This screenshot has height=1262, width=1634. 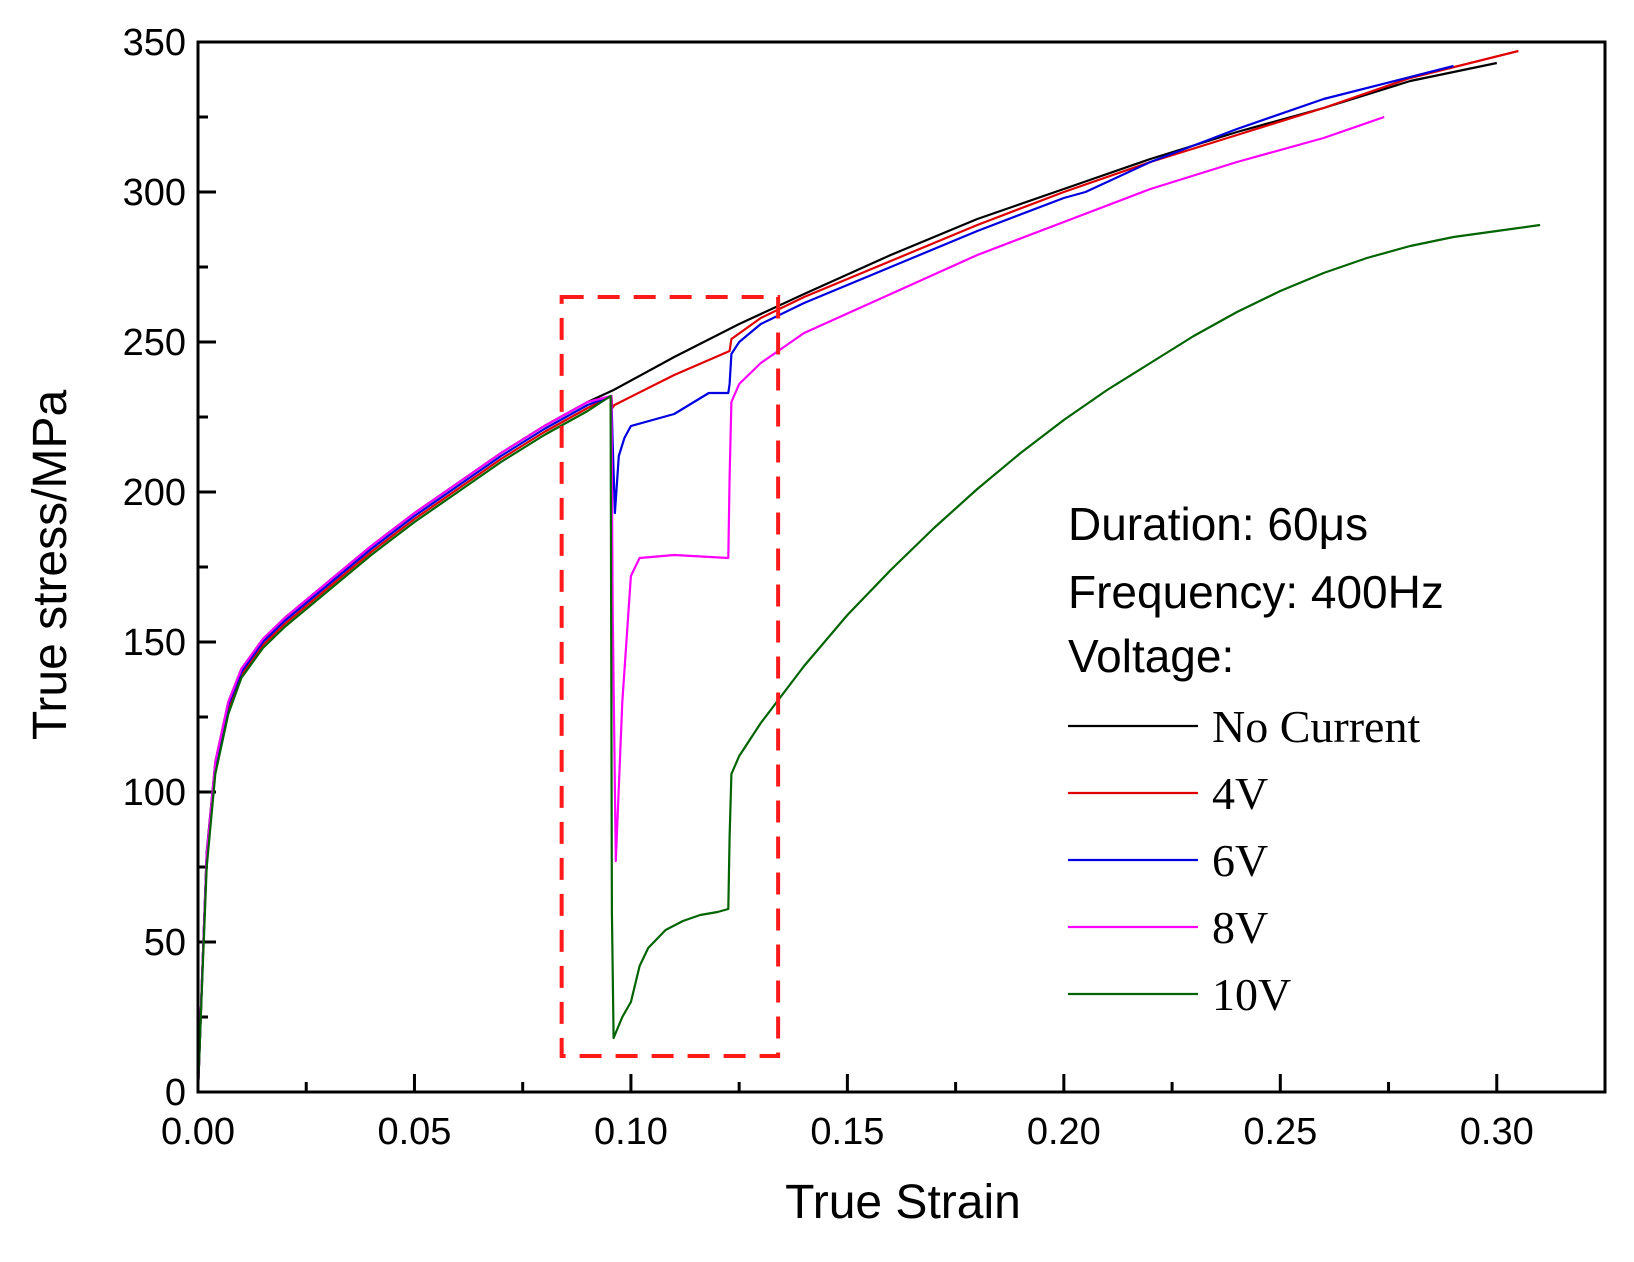 I want to click on x-axis-title: True Strain, so click(x=903, y=1202).